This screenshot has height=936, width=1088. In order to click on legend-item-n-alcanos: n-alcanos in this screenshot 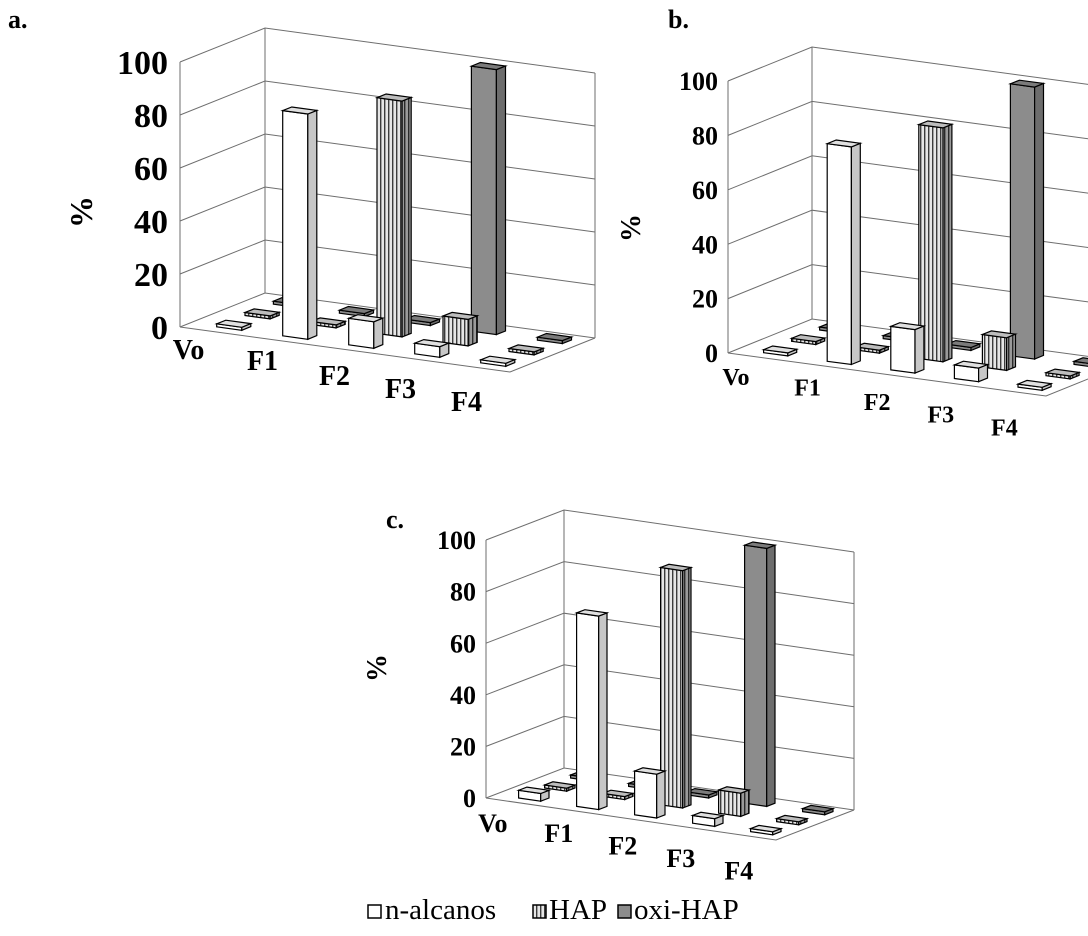, I will do `click(431, 910)`.